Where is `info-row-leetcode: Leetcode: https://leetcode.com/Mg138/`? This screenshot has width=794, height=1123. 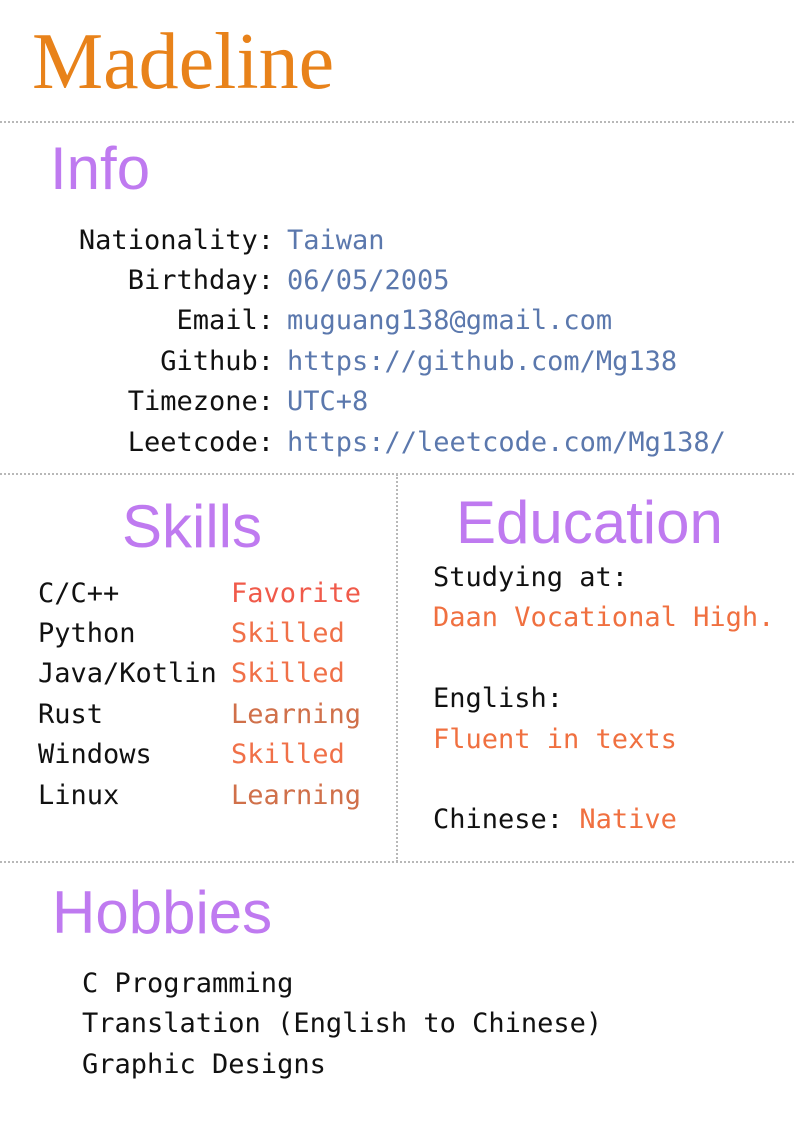 info-row-leetcode: Leetcode: https://leetcode.com/Mg138/ is located at coordinates (397, 442).